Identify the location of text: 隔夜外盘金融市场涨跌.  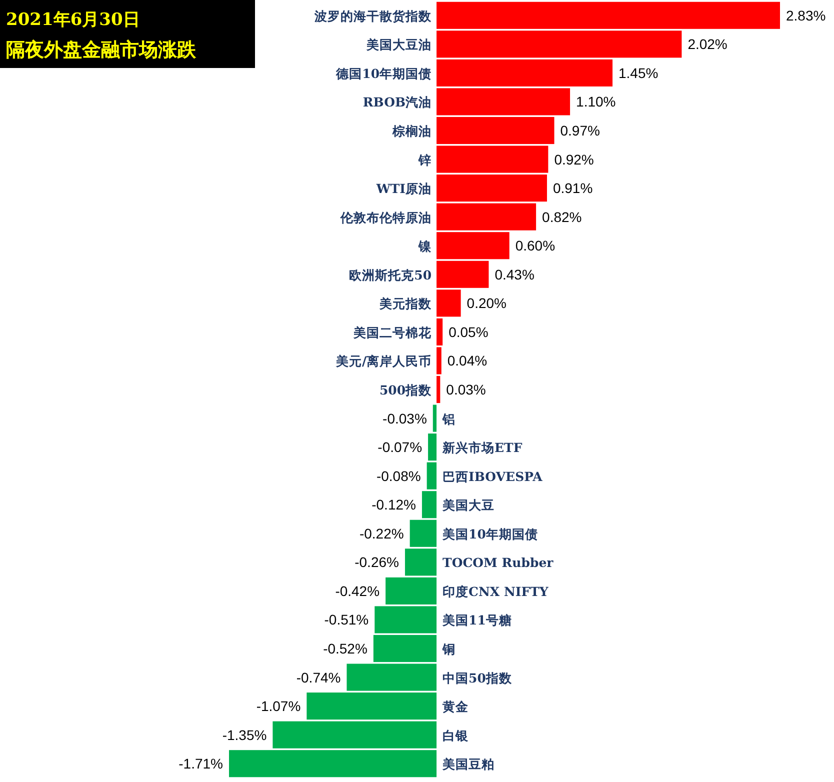
(101, 50).